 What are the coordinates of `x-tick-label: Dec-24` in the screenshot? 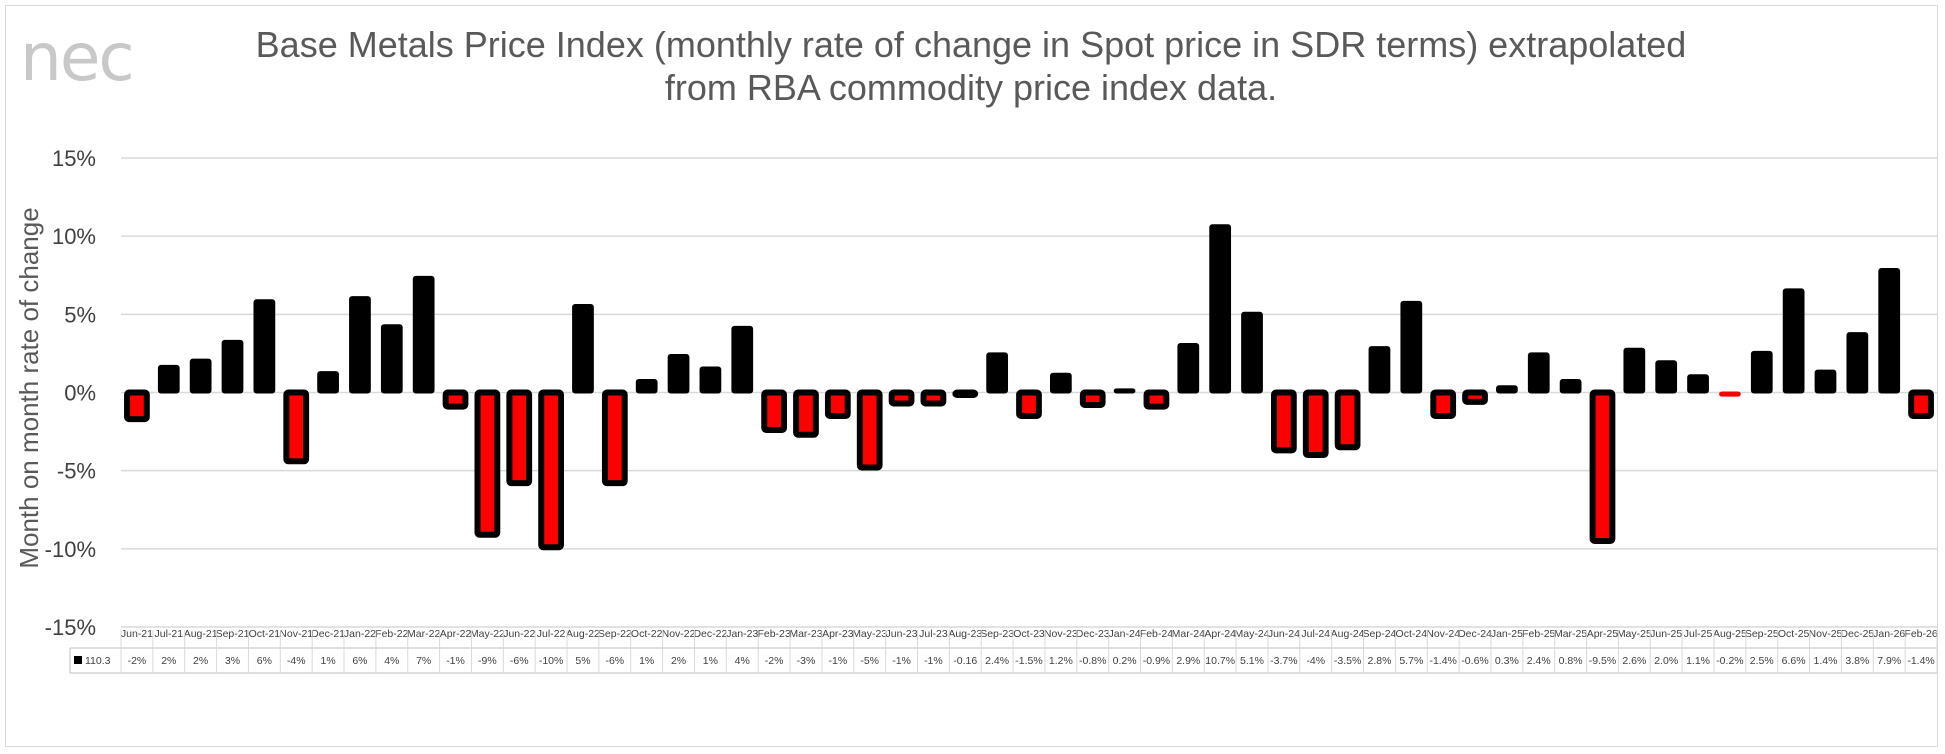 It's located at (1475, 634).